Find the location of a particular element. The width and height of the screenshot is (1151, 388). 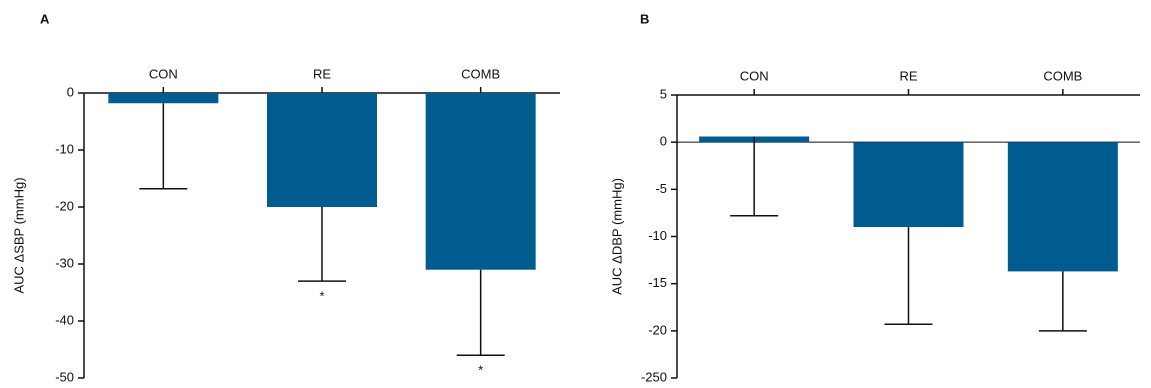

y-tick-label: -5 is located at coordinates (661, 188).